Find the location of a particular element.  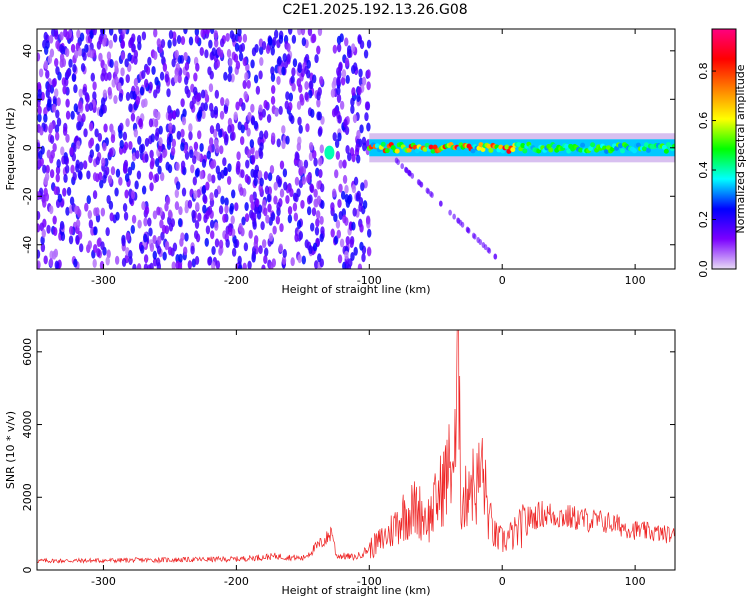

top-y-axis-label: Frequency (Hz) is located at coordinates (10, 149).